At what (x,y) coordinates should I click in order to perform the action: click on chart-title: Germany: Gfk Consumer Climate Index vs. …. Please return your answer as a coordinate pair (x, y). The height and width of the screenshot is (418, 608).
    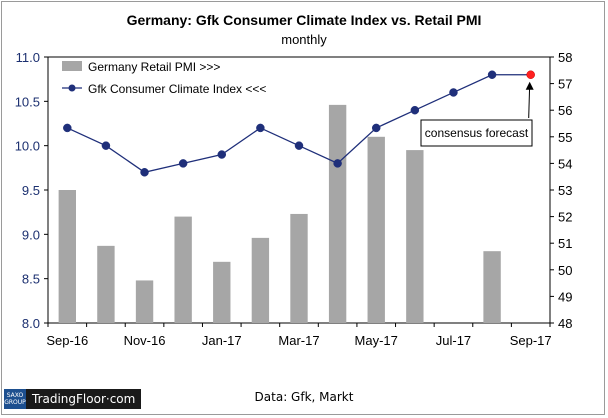
    Looking at the image, I should click on (304, 20).